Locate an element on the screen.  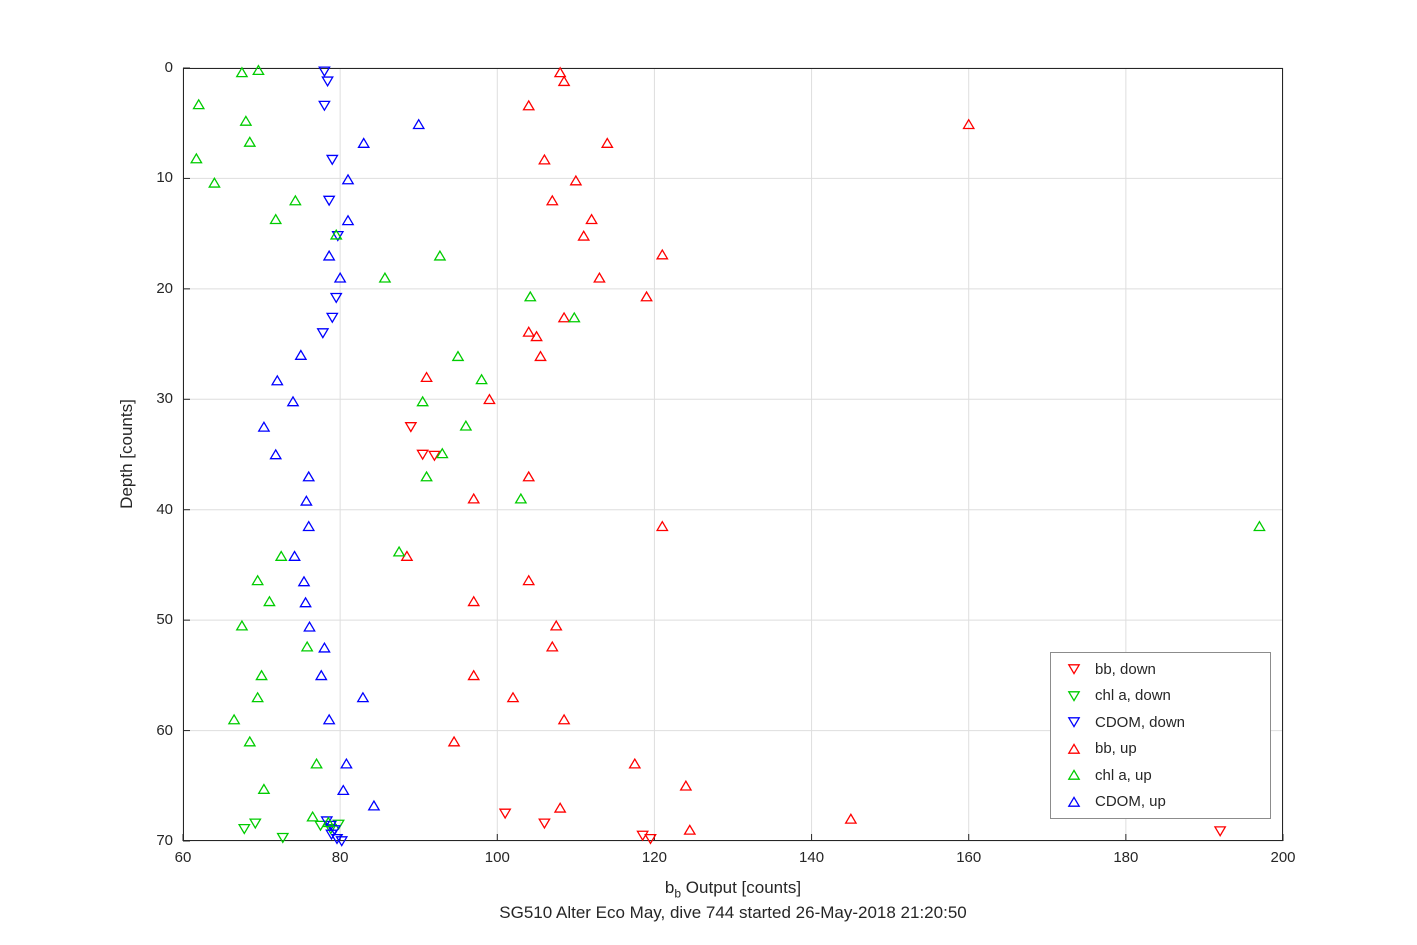
legend-item-chl-a-up: chl a, up is located at coordinates (1160, 775).